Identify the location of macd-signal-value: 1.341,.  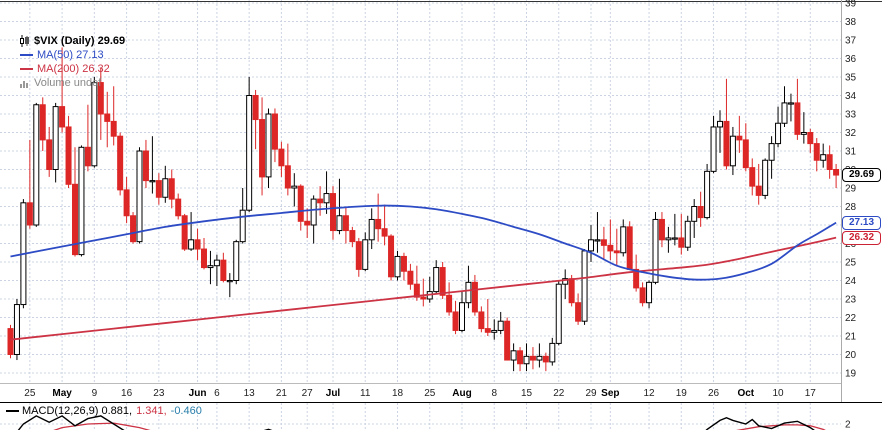
(151, 411).